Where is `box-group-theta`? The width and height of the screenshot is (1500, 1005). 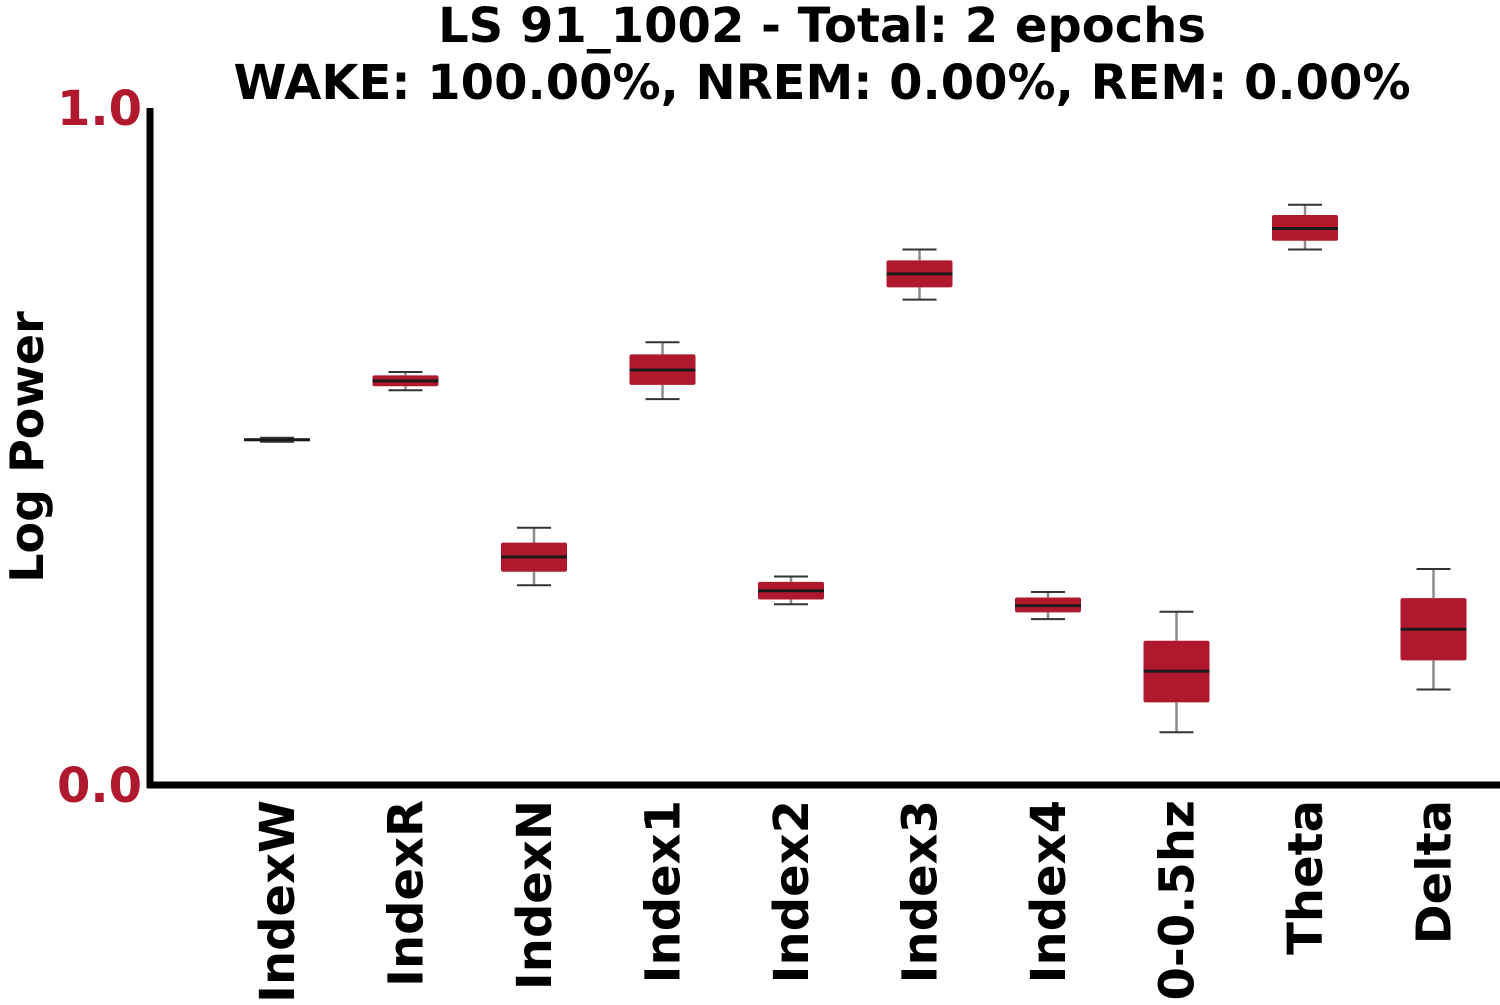
box-group-theta is located at coordinates (1305, 227).